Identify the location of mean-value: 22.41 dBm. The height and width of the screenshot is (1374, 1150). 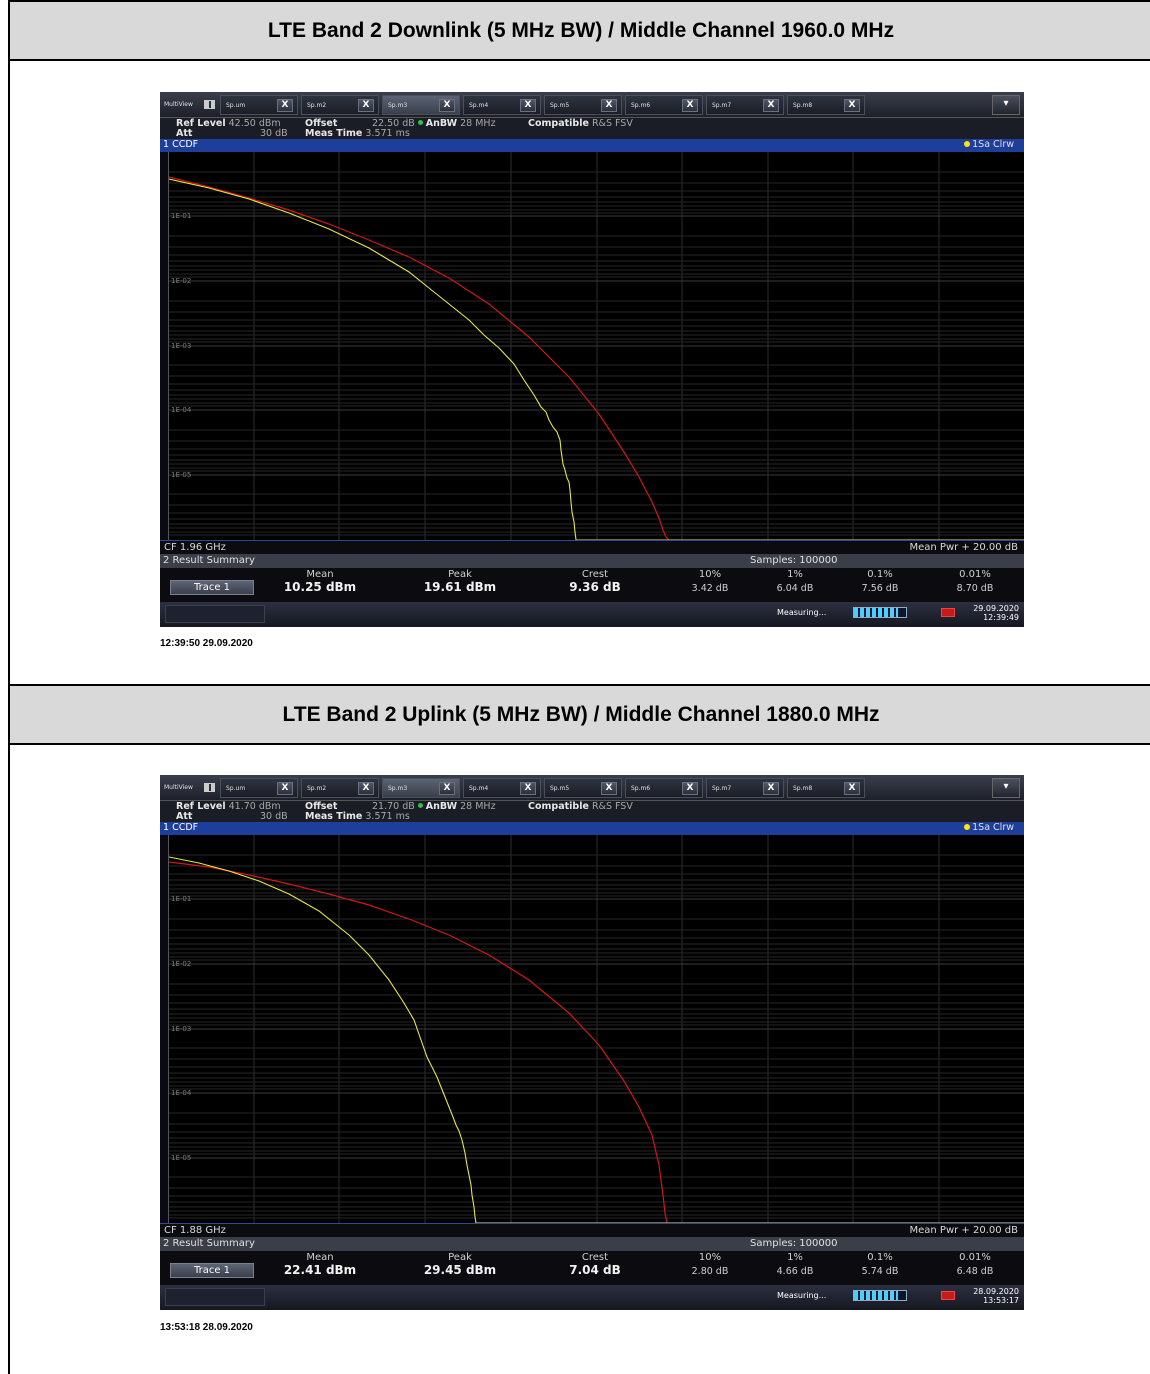
(320, 1270).